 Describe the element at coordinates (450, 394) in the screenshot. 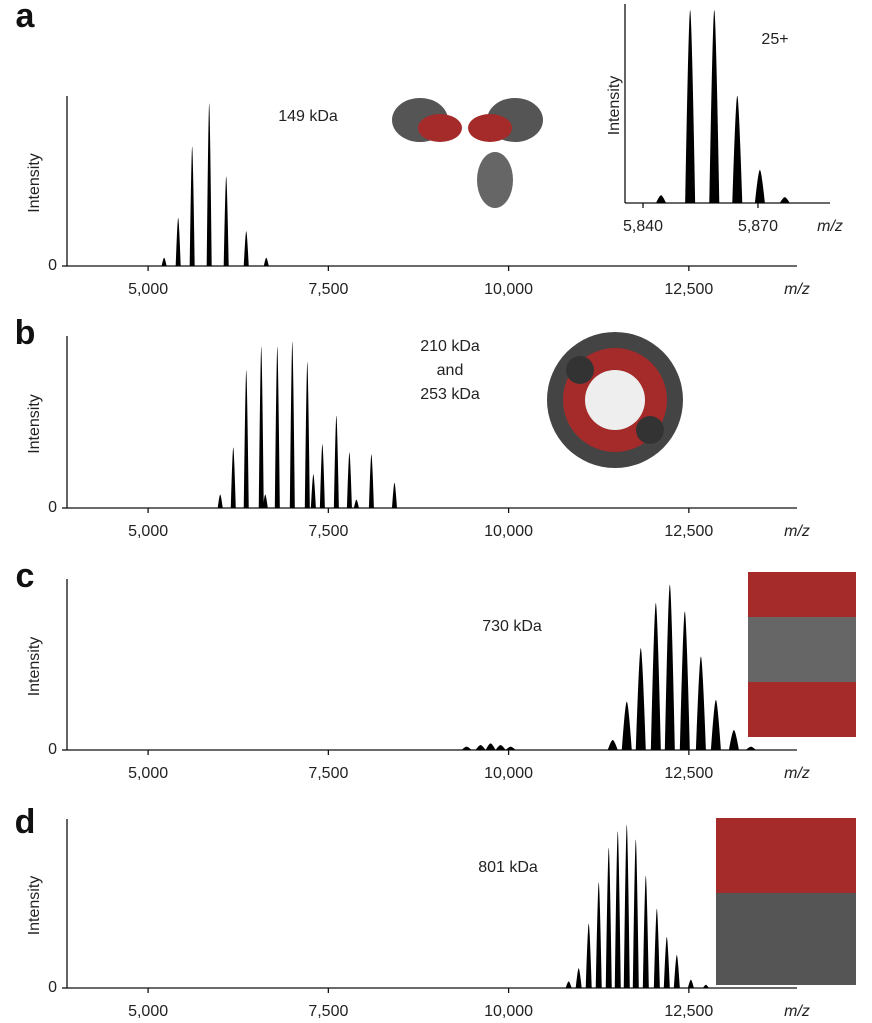

I see `annotation: 253 kDa` at that location.